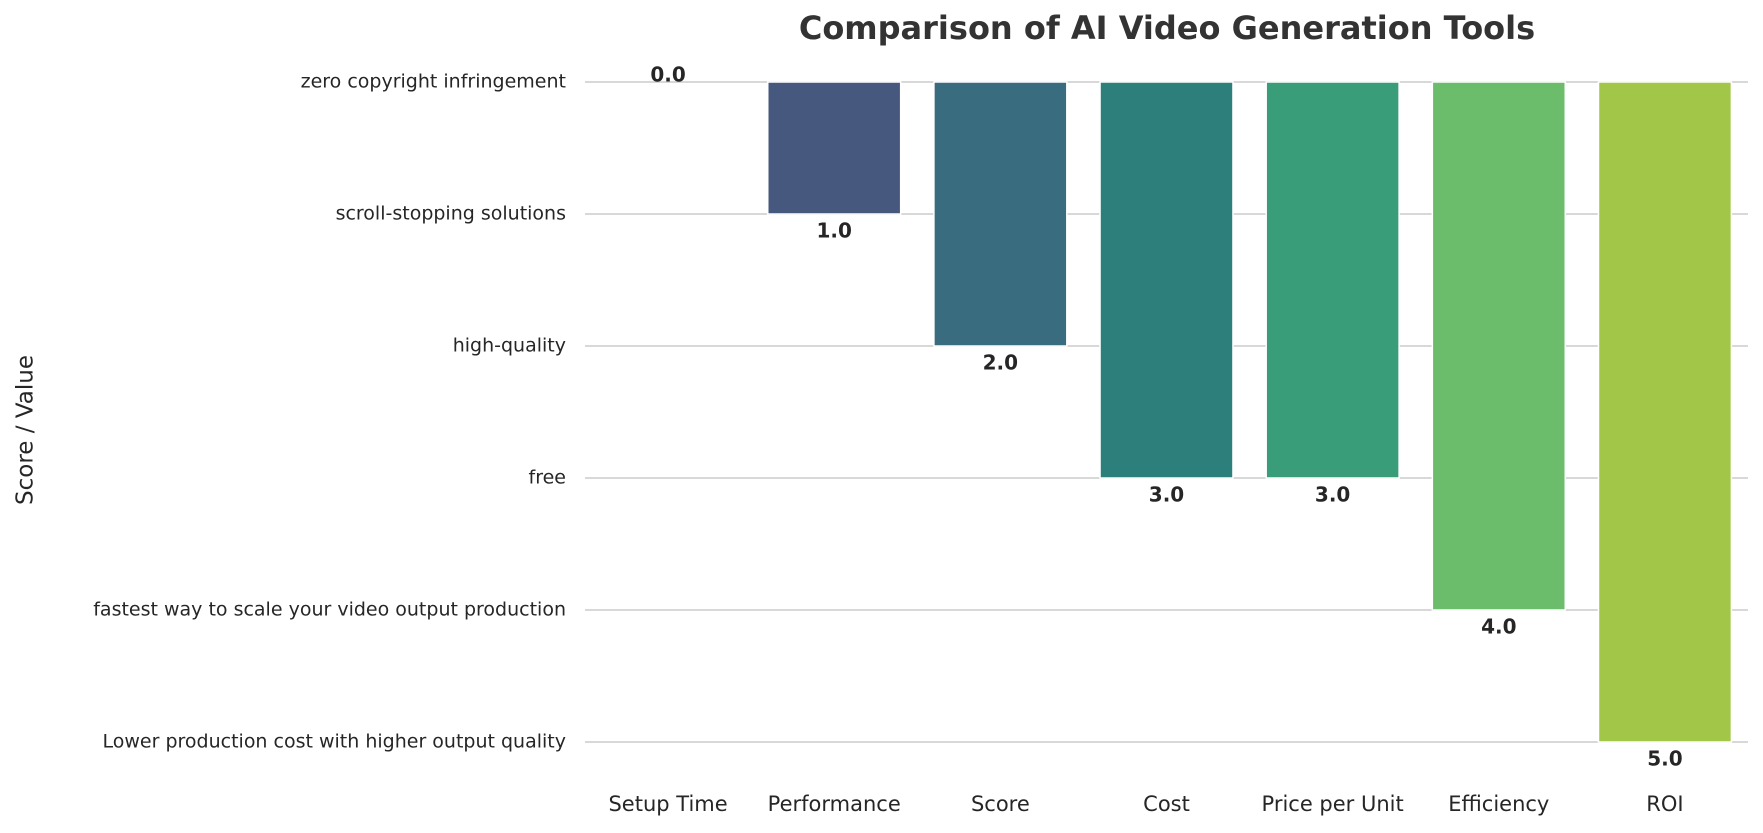  What do you see at coordinates (433, 82) in the screenshot?
I see `y-tick-label: zero copyright infringement` at bounding box center [433, 82].